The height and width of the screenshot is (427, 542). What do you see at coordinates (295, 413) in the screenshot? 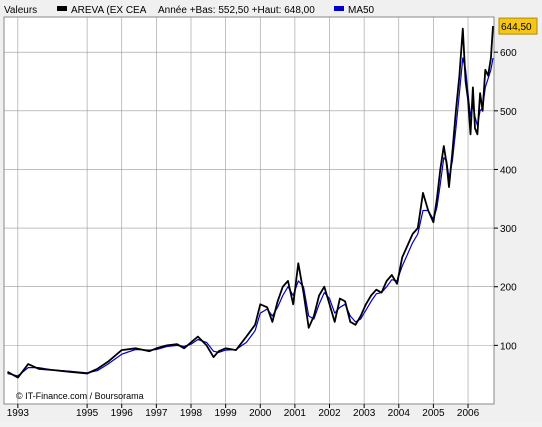
I see `x-tick-label: 2001` at bounding box center [295, 413].